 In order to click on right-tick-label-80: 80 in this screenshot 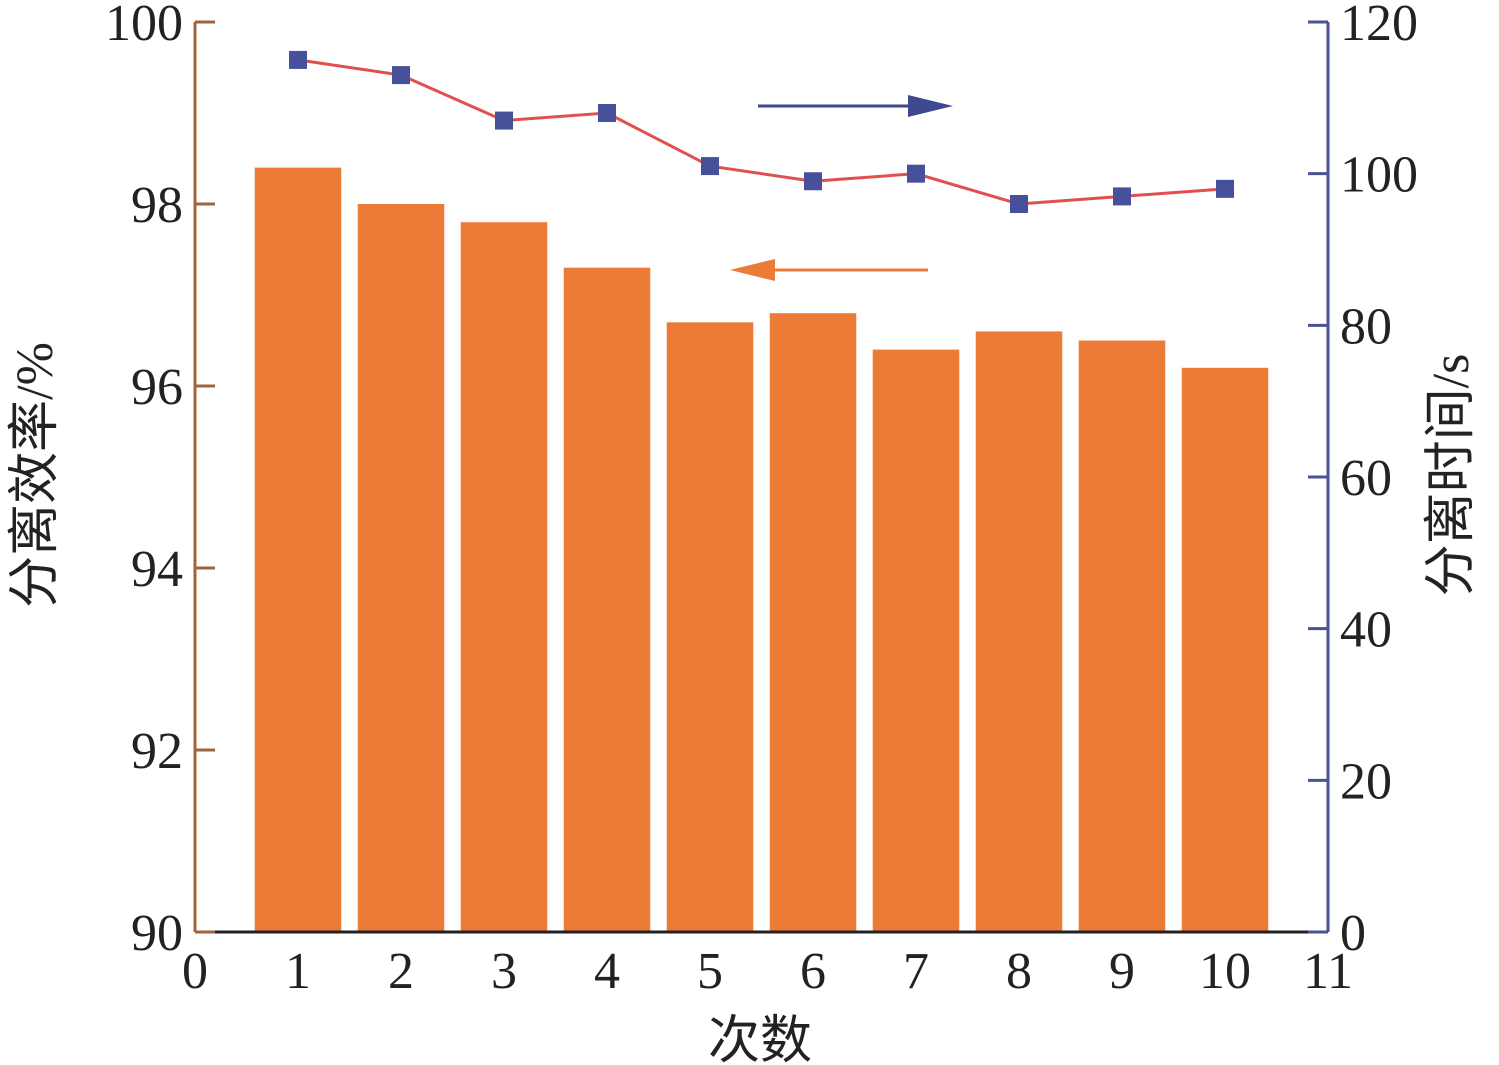, I will do `click(1366, 326)`.